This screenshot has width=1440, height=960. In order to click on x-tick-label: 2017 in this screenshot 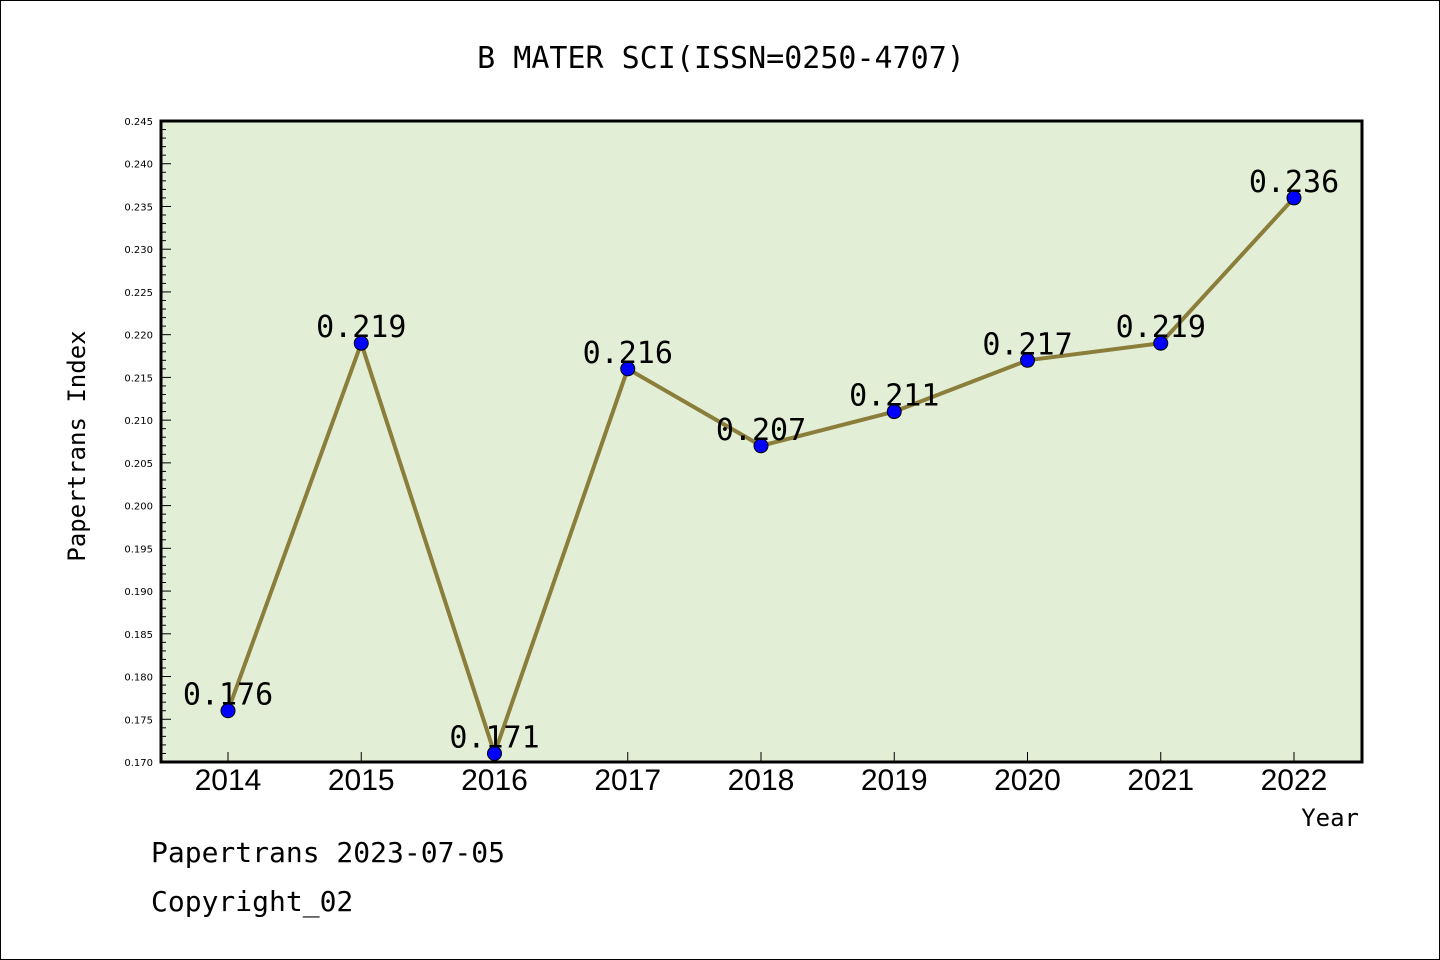, I will do `click(627, 780)`.